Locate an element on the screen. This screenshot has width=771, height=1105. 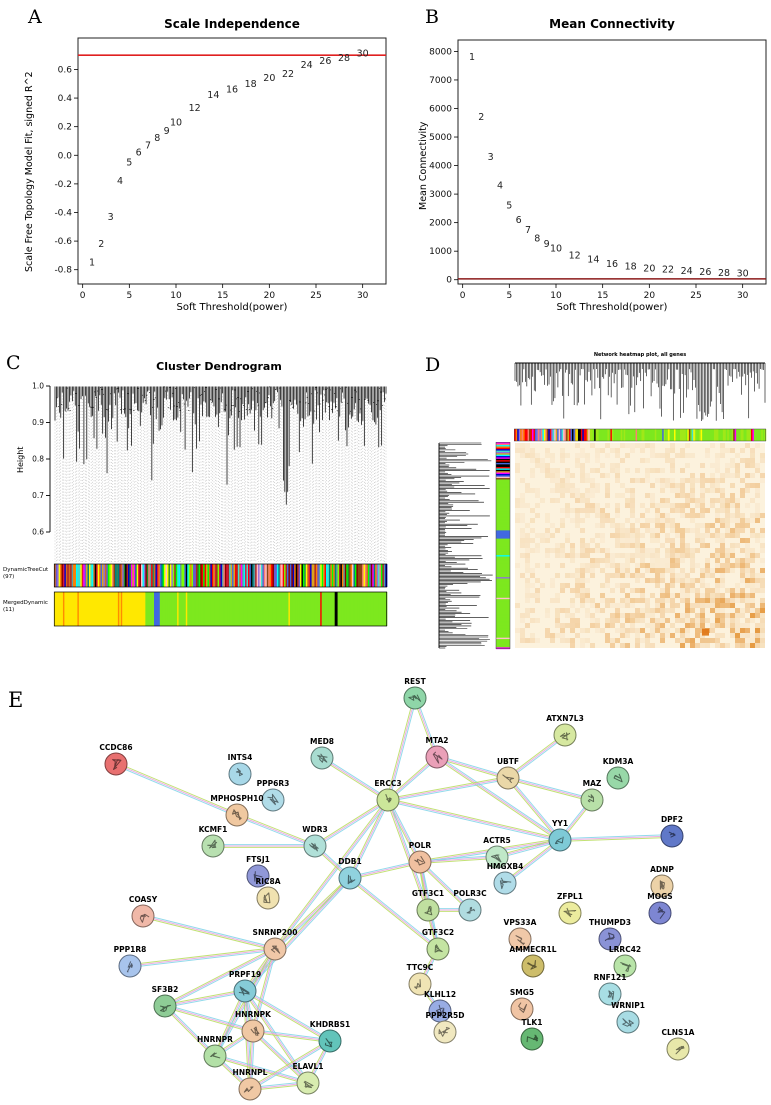
network-node-label: TLK1 is located at coordinates (532, 1022).